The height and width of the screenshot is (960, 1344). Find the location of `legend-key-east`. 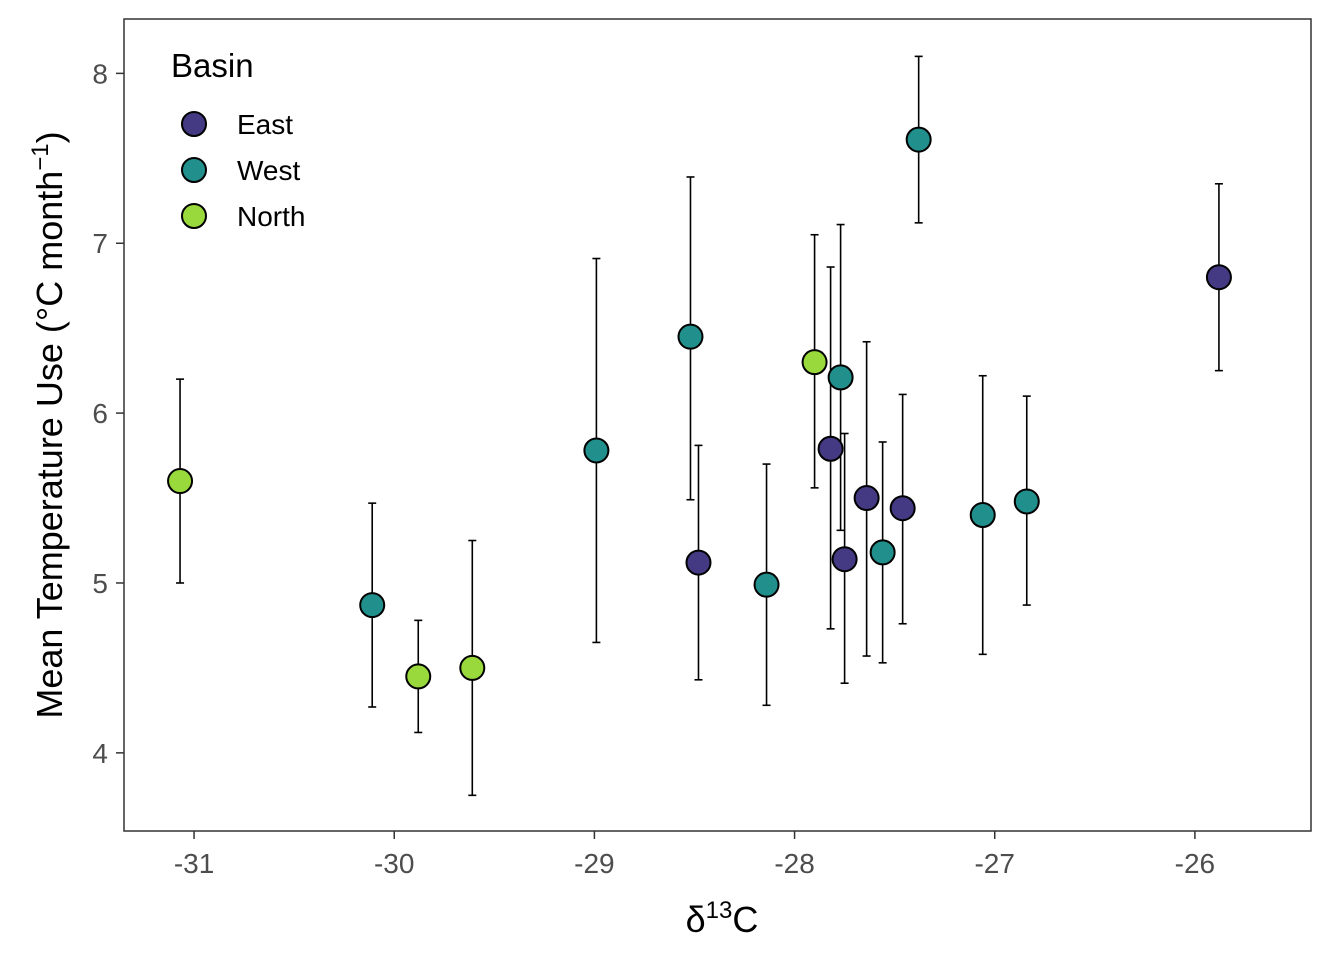

legend-key-east is located at coordinates (194, 124).